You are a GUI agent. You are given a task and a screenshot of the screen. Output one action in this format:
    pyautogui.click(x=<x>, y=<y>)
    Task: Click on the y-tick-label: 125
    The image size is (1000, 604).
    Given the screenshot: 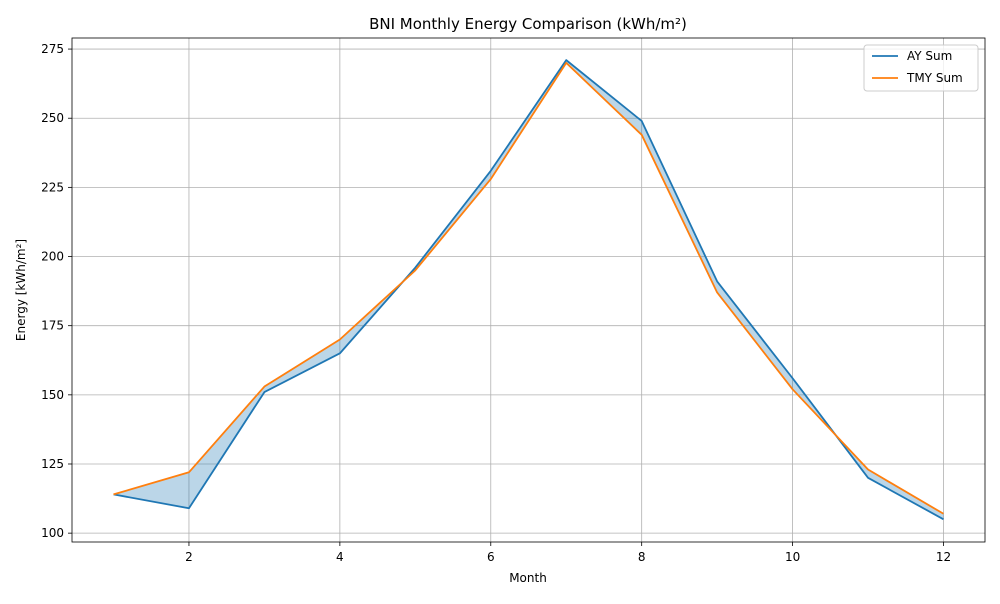 What is the action you would take?
    pyautogui.click(x=52, y=464)
    